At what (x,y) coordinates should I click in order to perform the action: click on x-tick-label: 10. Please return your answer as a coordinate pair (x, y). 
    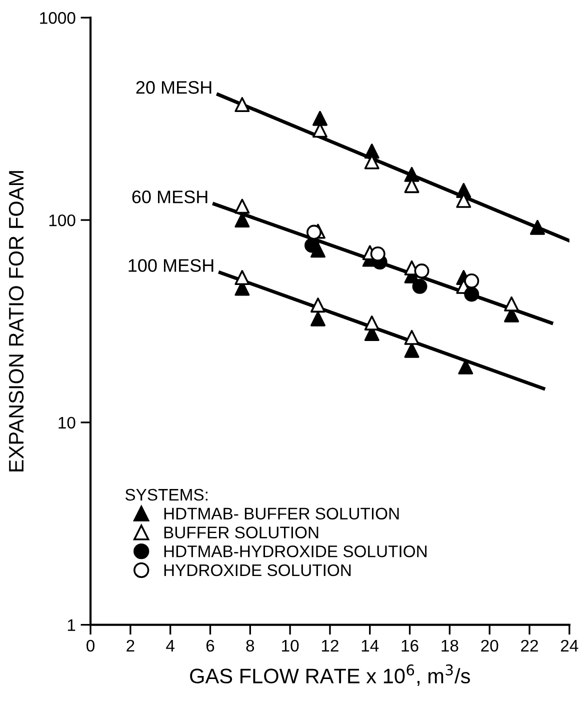
    Looking at the image, I should click on (290, 646).